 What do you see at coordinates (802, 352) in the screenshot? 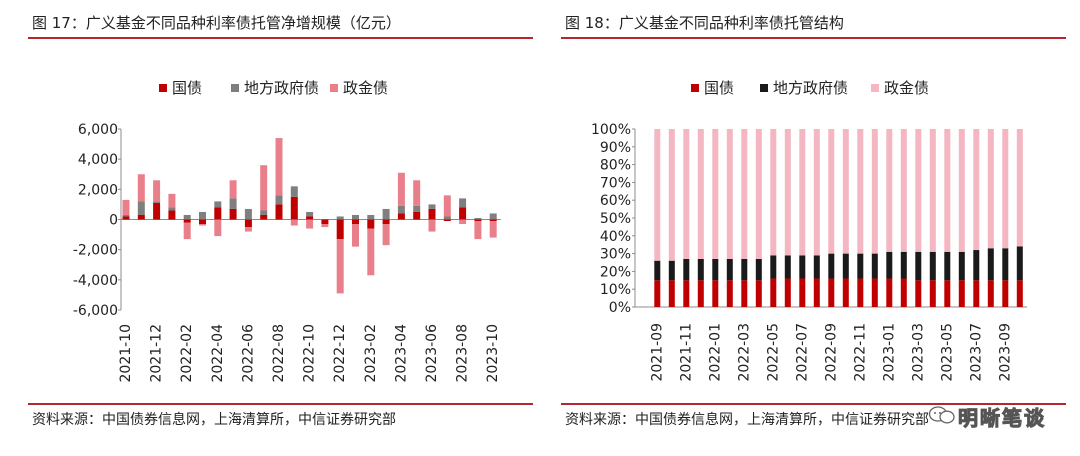
I see `x-tick-label: 2022-07` at bounding box center [802, 352].